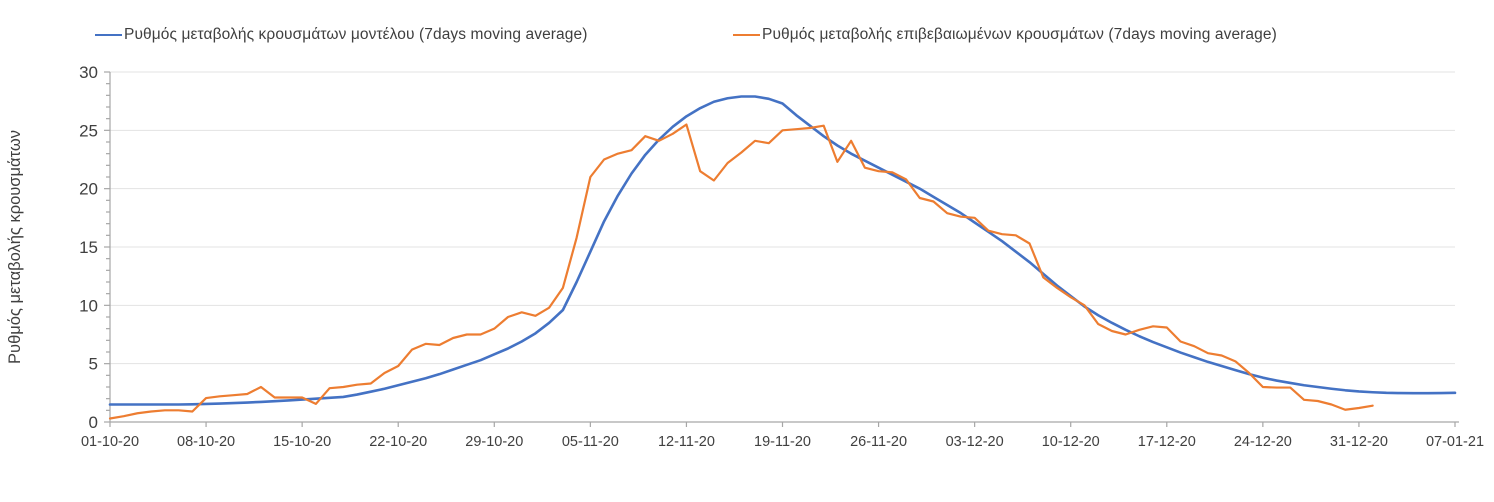  What do you see at coordinates (1359, 442) in the screenshot?
I see `svg-text: 31-12-20` at bounding box center [1359, 442].